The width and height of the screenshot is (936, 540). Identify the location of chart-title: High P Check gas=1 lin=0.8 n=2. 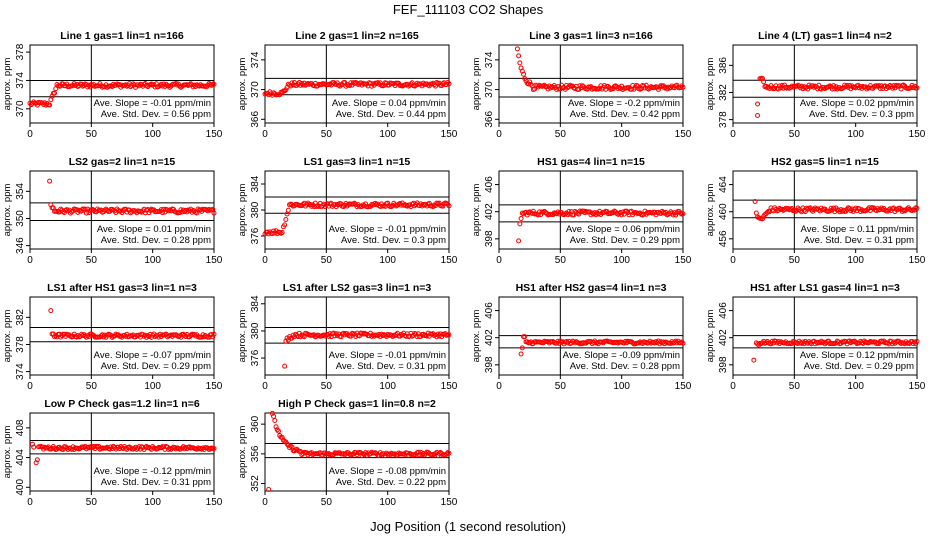
(357, 404).